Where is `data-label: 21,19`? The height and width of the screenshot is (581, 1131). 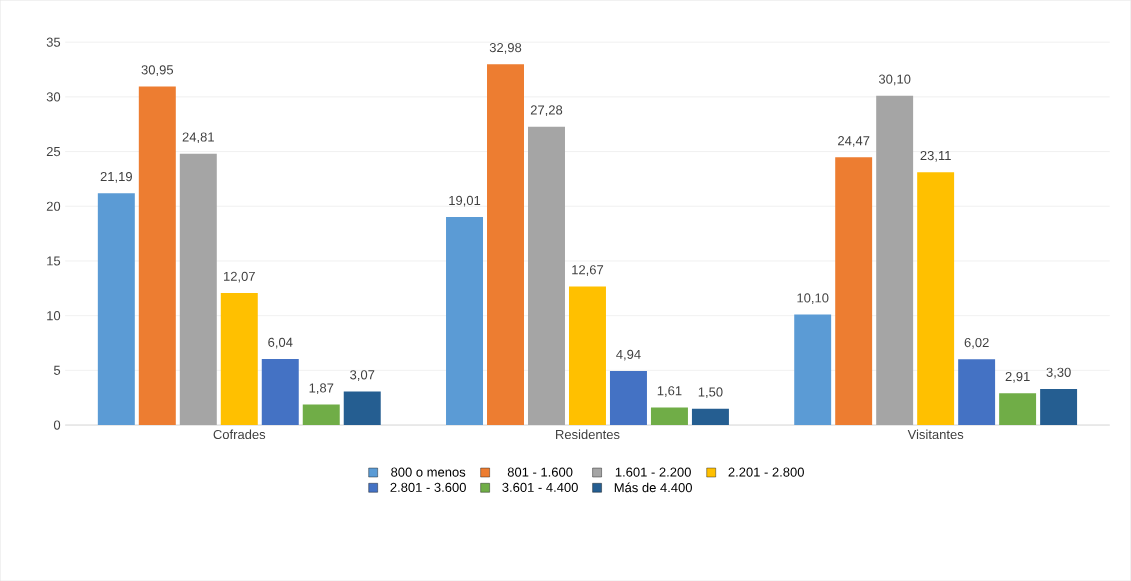
data-label: 21,19 is located at coordinates (116, 177).